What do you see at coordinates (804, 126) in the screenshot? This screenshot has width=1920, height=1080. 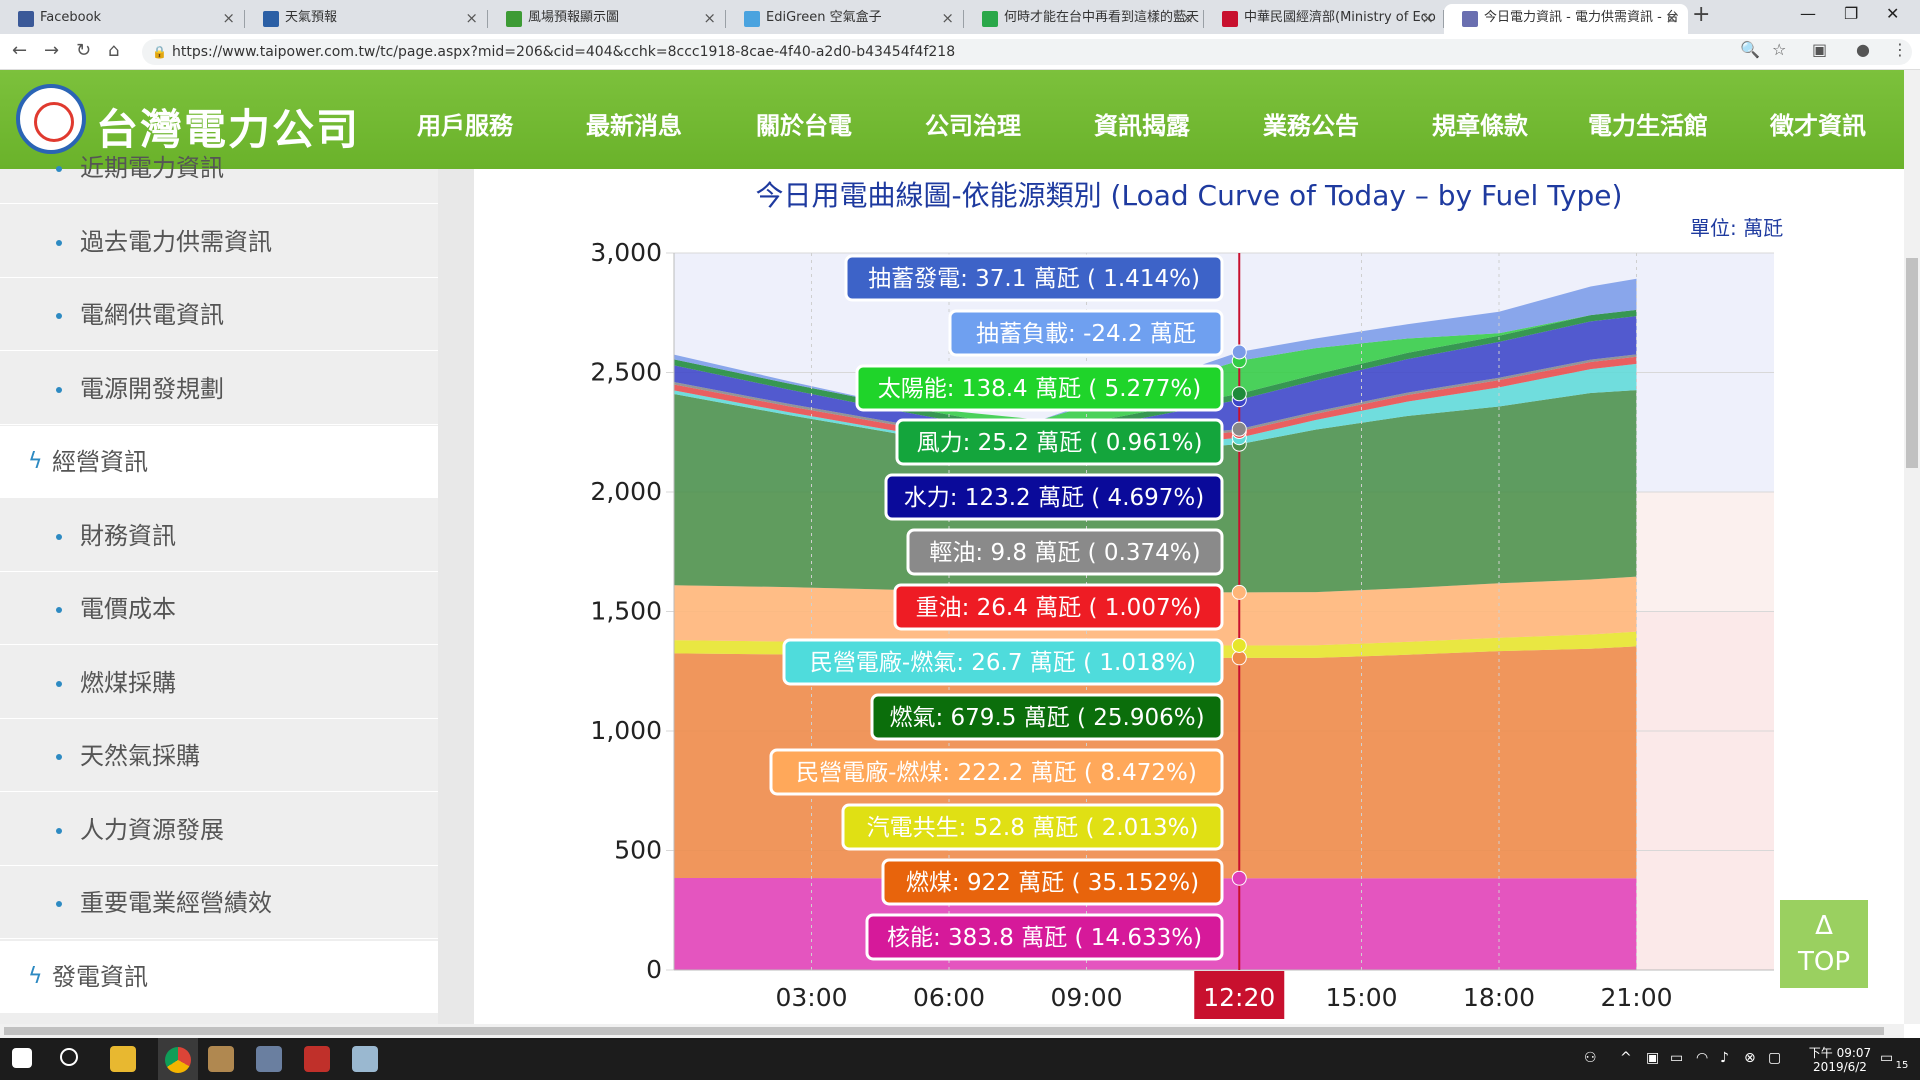 I see `nav-menu-item: 關於台電` at bounding box center [804, 126].